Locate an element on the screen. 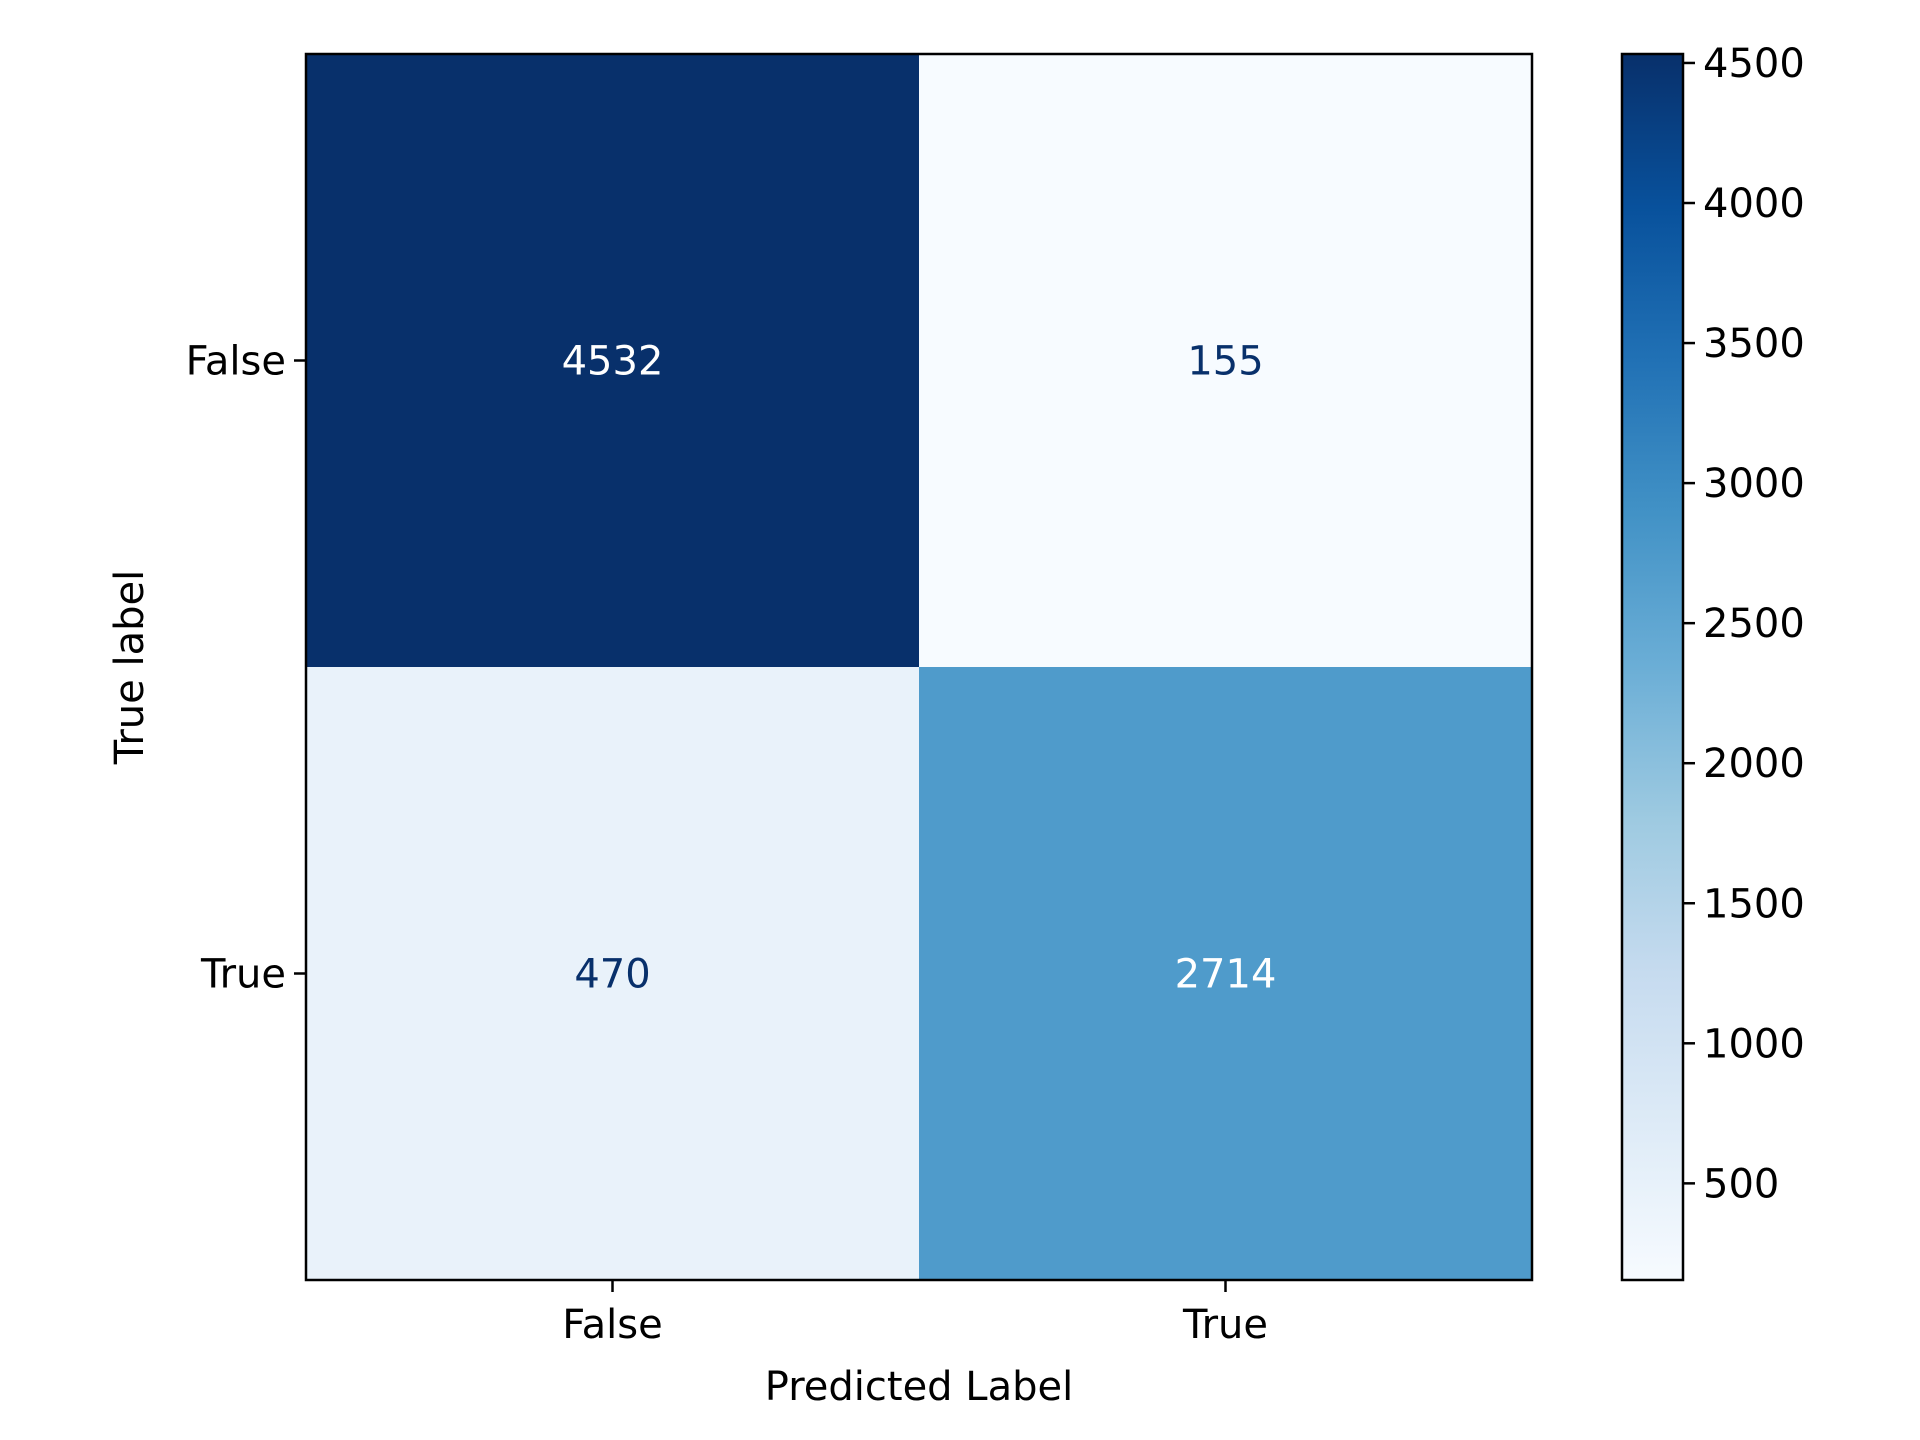  matrix-cell-r1-c1 is located at coordinates (1226, 974).